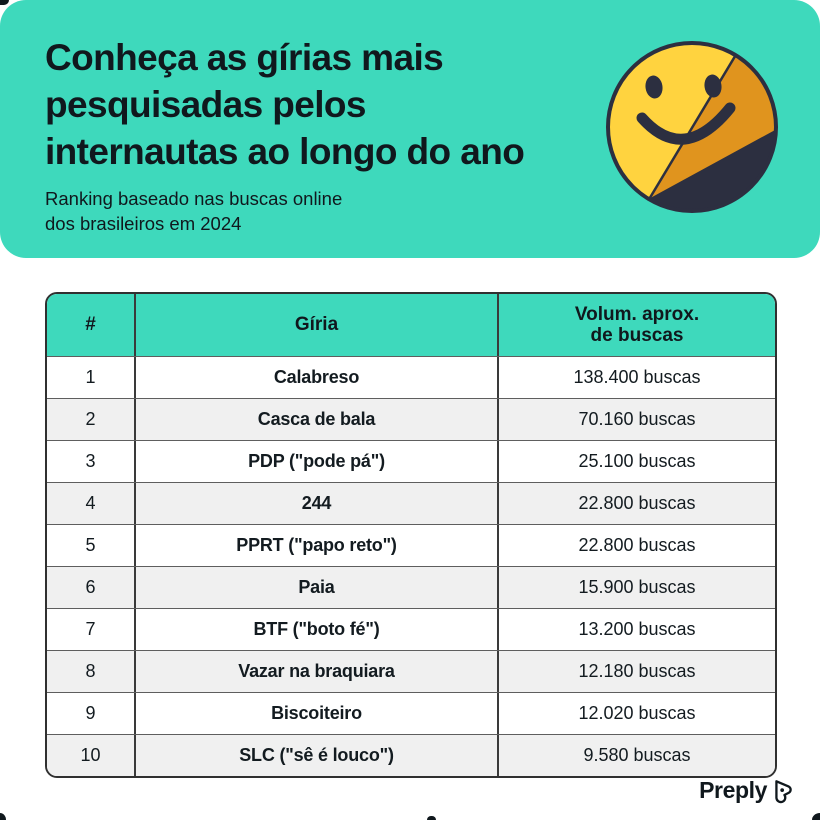  I want to click on volume-cell: 12.180 buscas, so click(636, 671).